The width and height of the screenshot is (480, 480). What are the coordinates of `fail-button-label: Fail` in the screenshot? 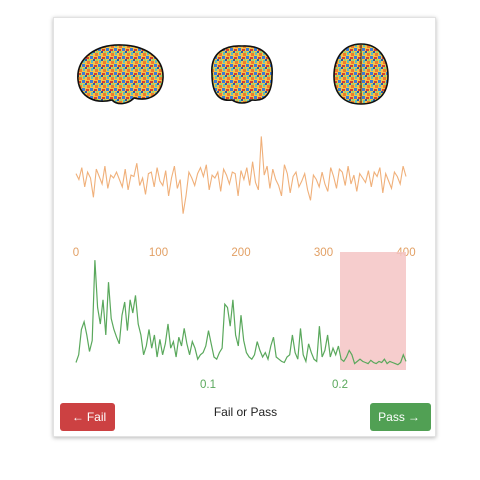 It's located at (96, 417).